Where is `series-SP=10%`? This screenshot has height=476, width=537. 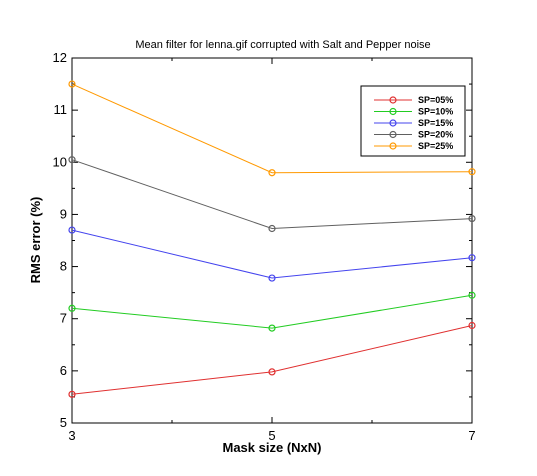 series-SP=10% is located at coordinates (272, 311).